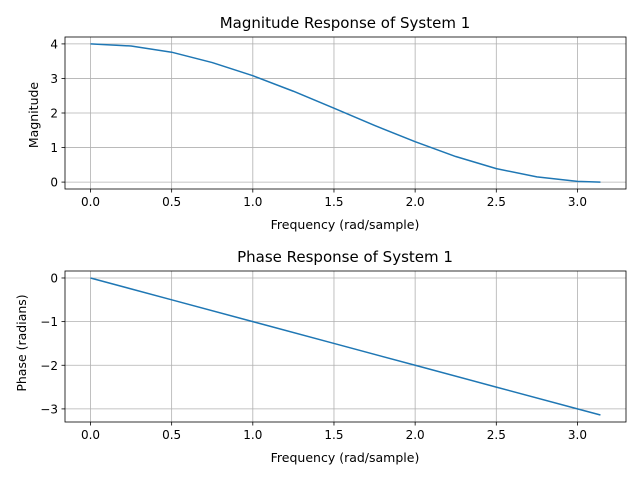  Describe the element at coordinates (90, 202) in the screenshot. I see `magnitude-x-tick-label: 0.0` at that location.